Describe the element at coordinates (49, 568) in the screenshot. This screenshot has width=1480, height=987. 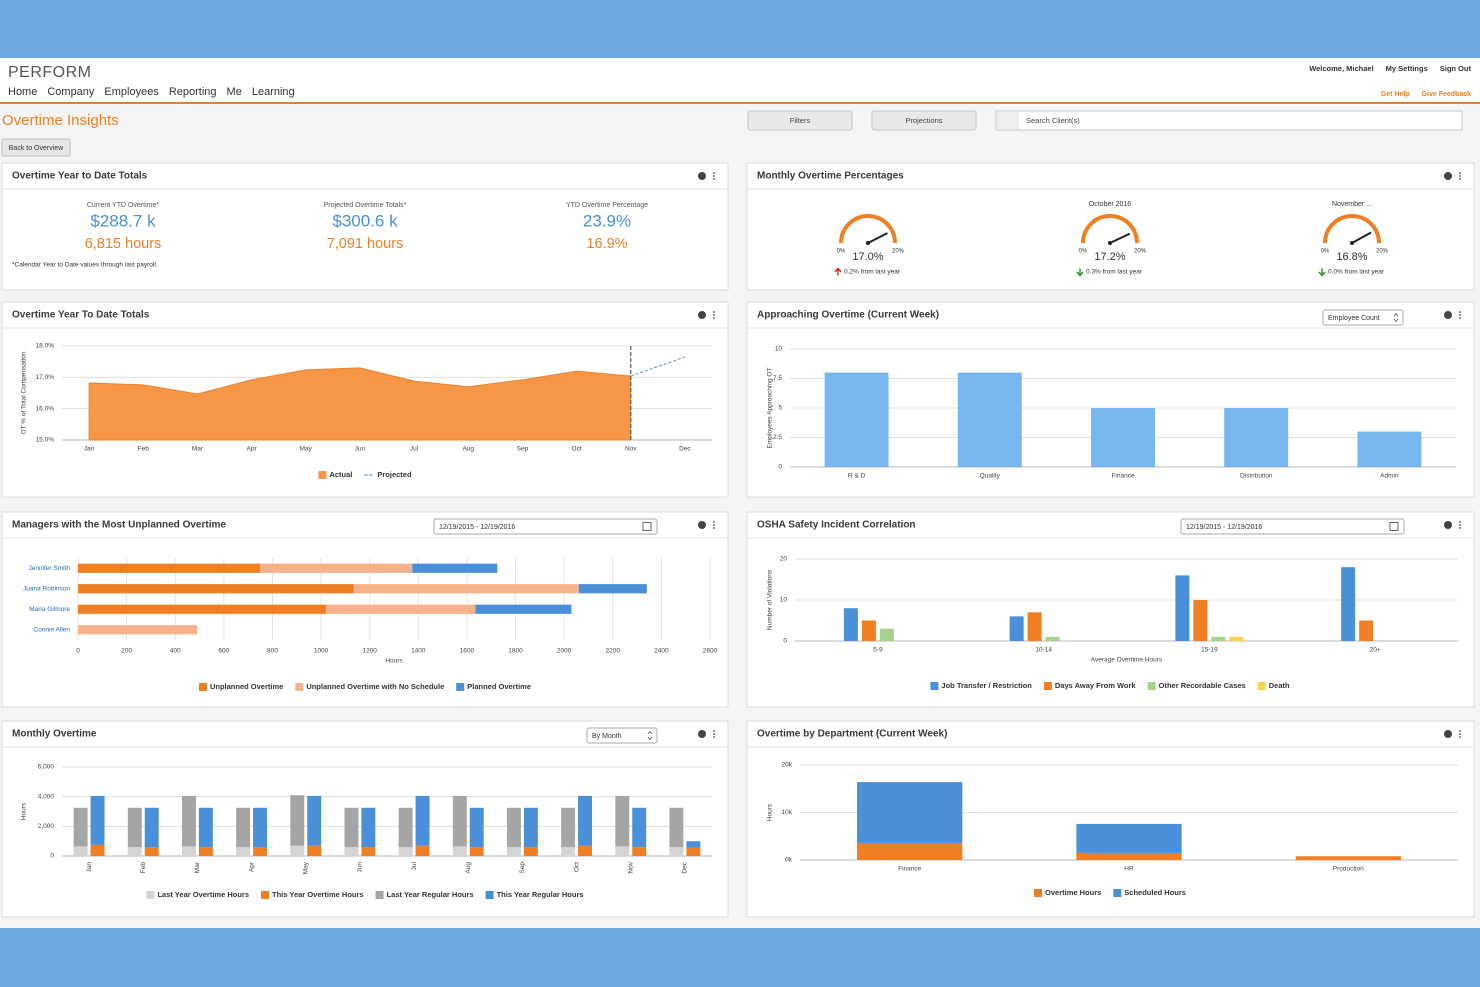
I see `category-label: Jennifer Smith` at that location.